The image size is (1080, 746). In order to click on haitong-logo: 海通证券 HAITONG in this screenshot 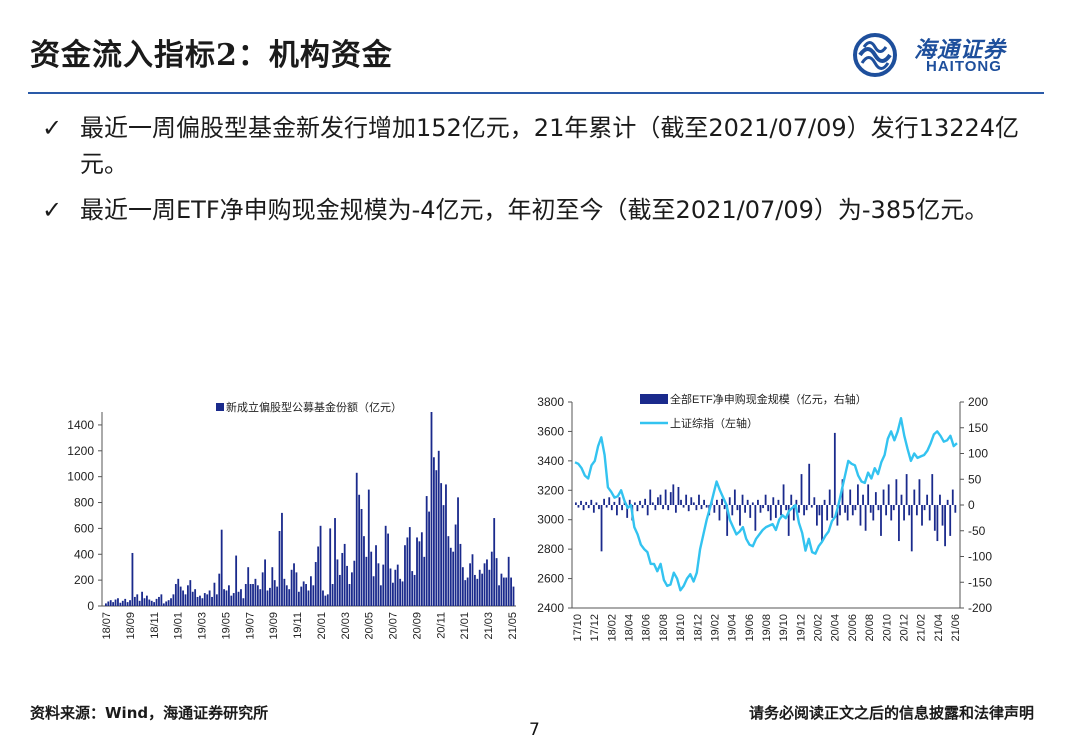, I will do `click(948, 56)`.